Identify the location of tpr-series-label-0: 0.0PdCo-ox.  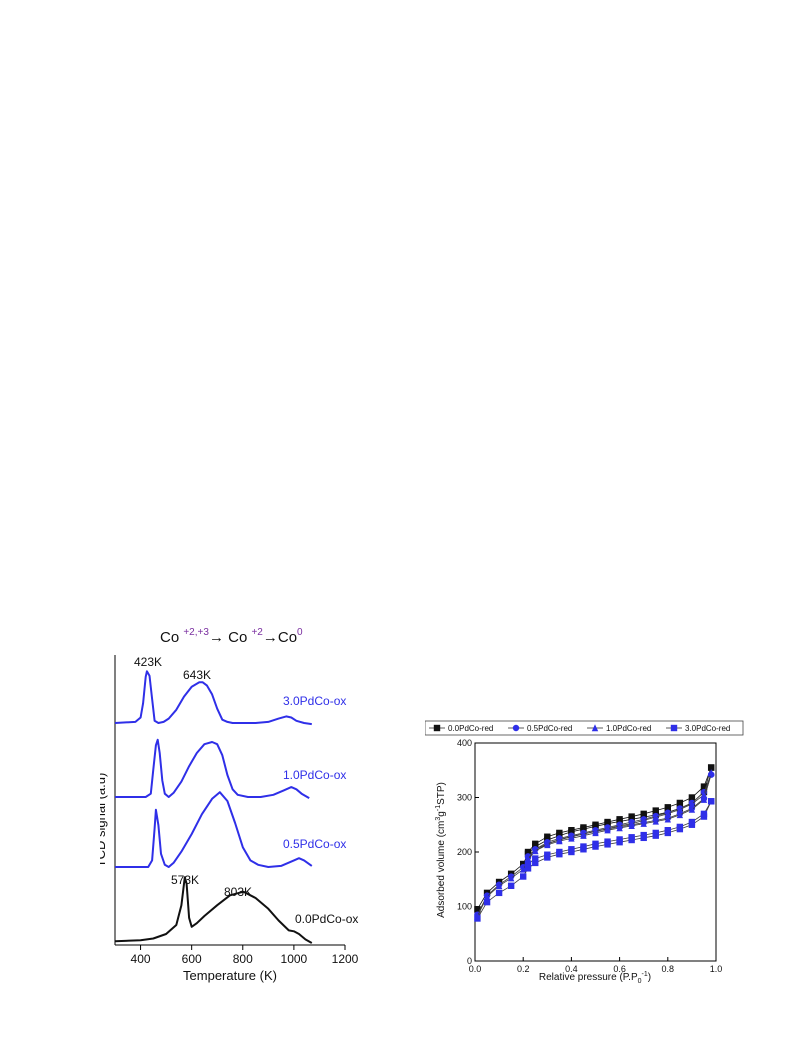
(326, 919).